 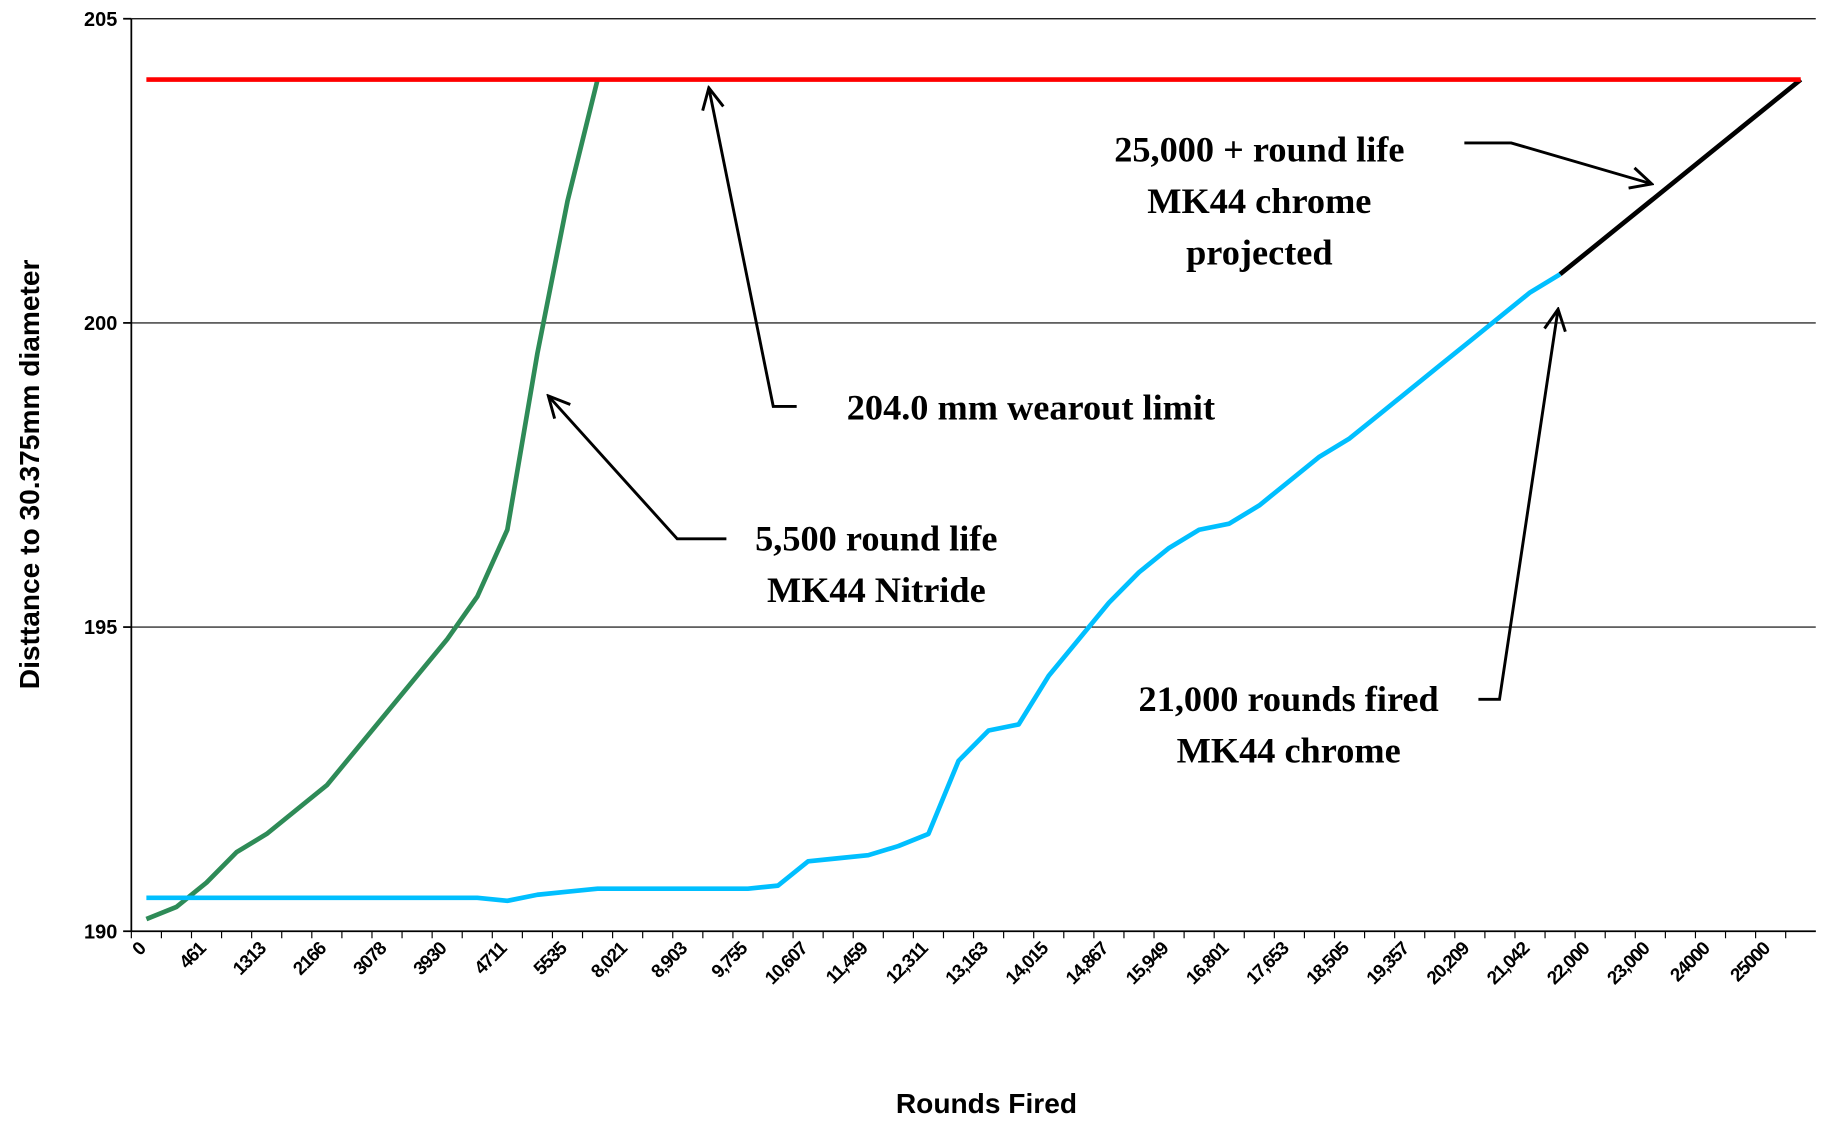 What do you see at coordinates (1267, 962) in the screenshot?
I see `x-tick-label: 17,653` at bounding box center [1267, 962].